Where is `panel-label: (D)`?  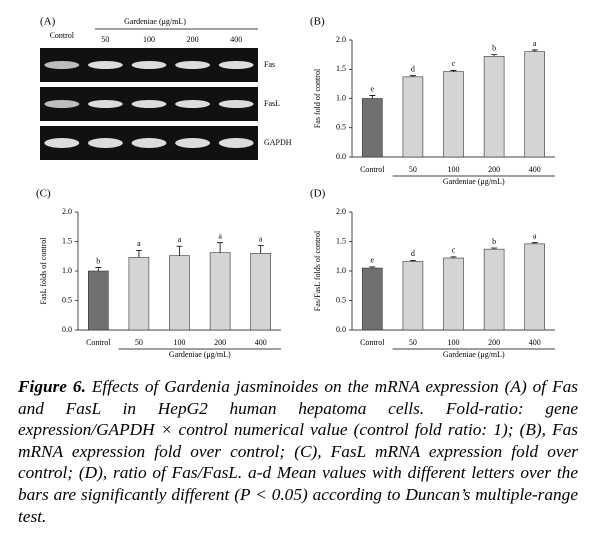 panel-label: (D) is located at coordinates (318, 194).